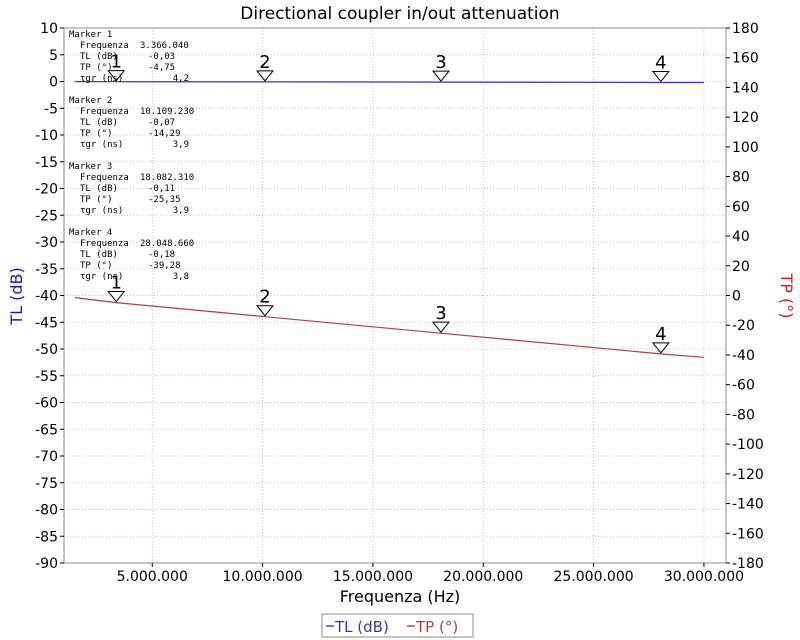 The height and width of the screenshot is (640, 800). I want to click on marker-annotation-value: 3,9, so click(181, 211).